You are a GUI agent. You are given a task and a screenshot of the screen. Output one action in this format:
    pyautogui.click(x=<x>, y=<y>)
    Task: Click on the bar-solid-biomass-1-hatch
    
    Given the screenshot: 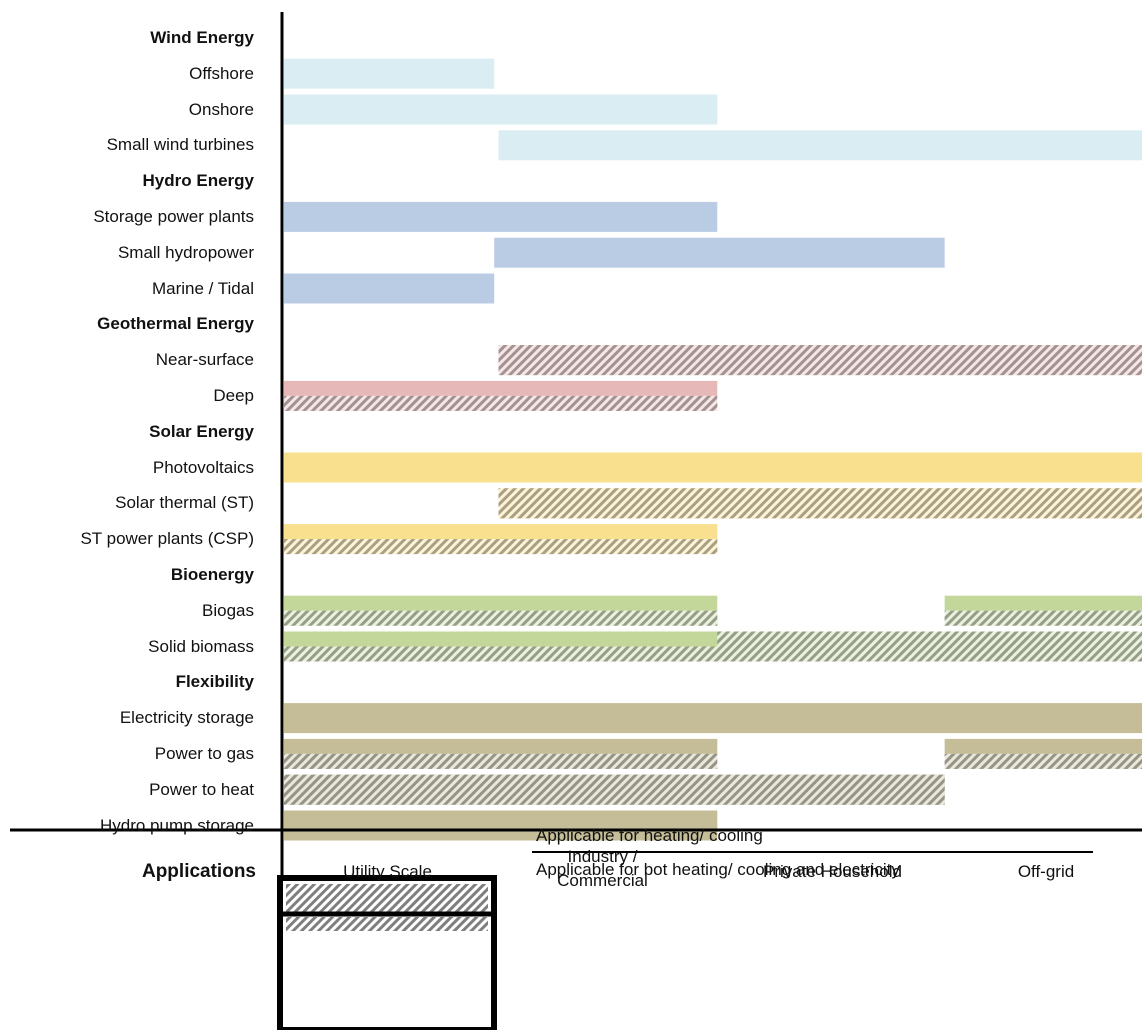 What is the action you would take?
    pyautogui.click(x=929, y=646)
    